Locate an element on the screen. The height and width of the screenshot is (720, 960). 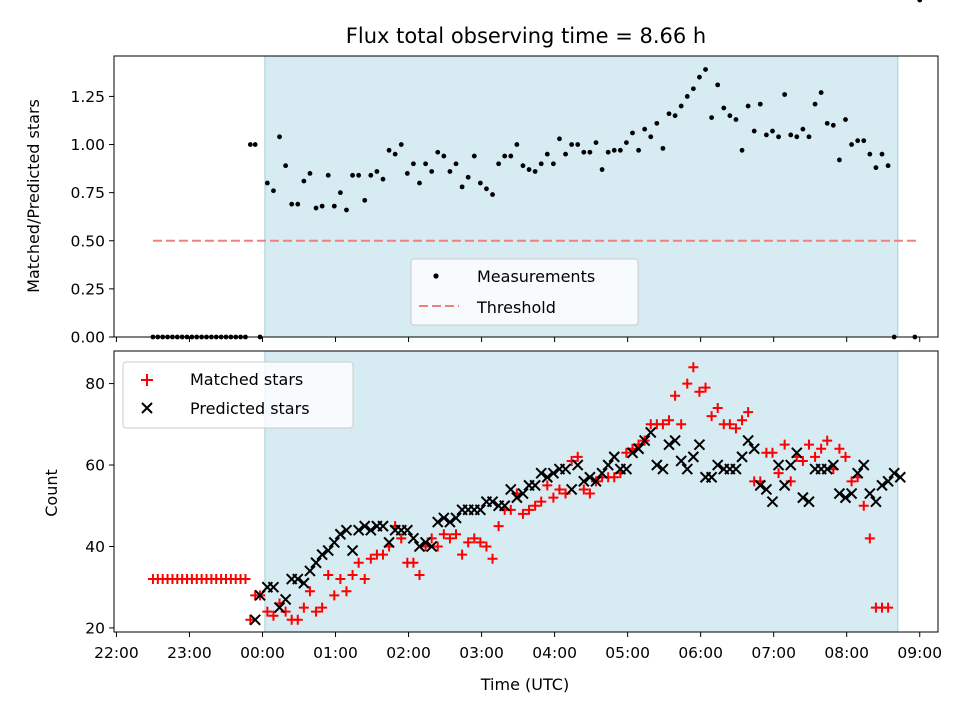
x-tick-label: 06:00 is located at coordinates (700, 653).